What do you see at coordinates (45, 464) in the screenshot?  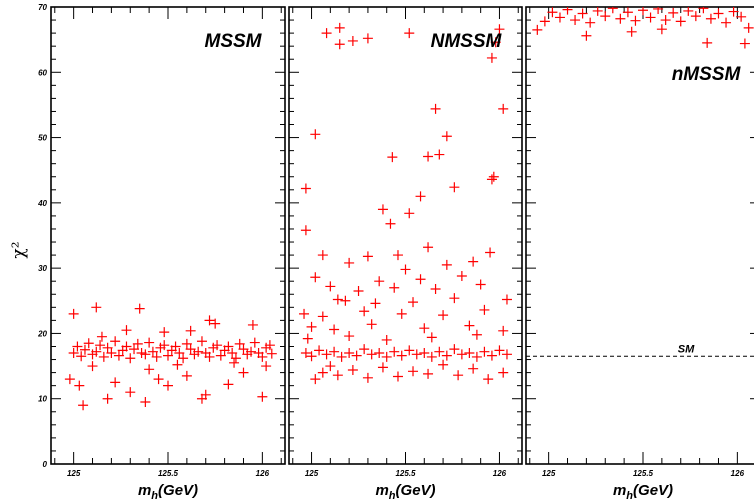 I see `y-tick-label: 0` at bounding box center [45, 464].